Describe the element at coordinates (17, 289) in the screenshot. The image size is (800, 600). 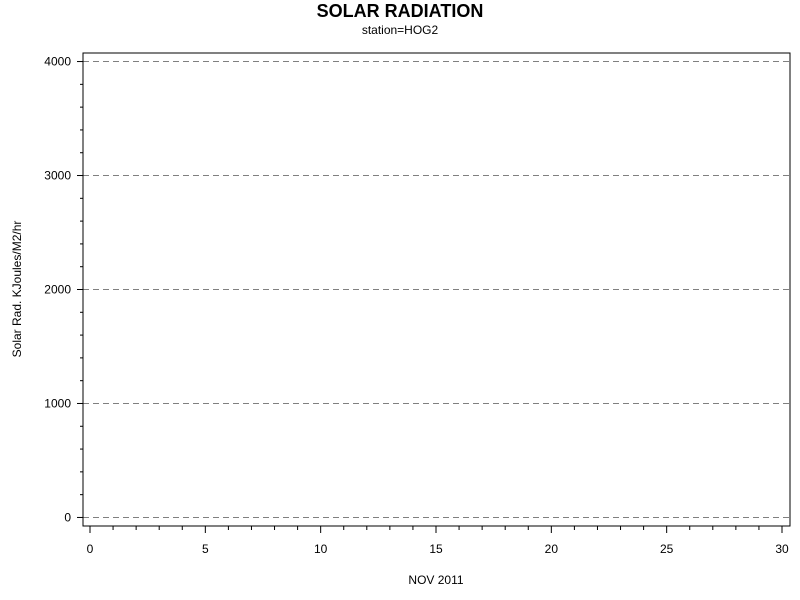
I see `y-axis-label: Solar Rad. KJoules/M2/hr` at that location.